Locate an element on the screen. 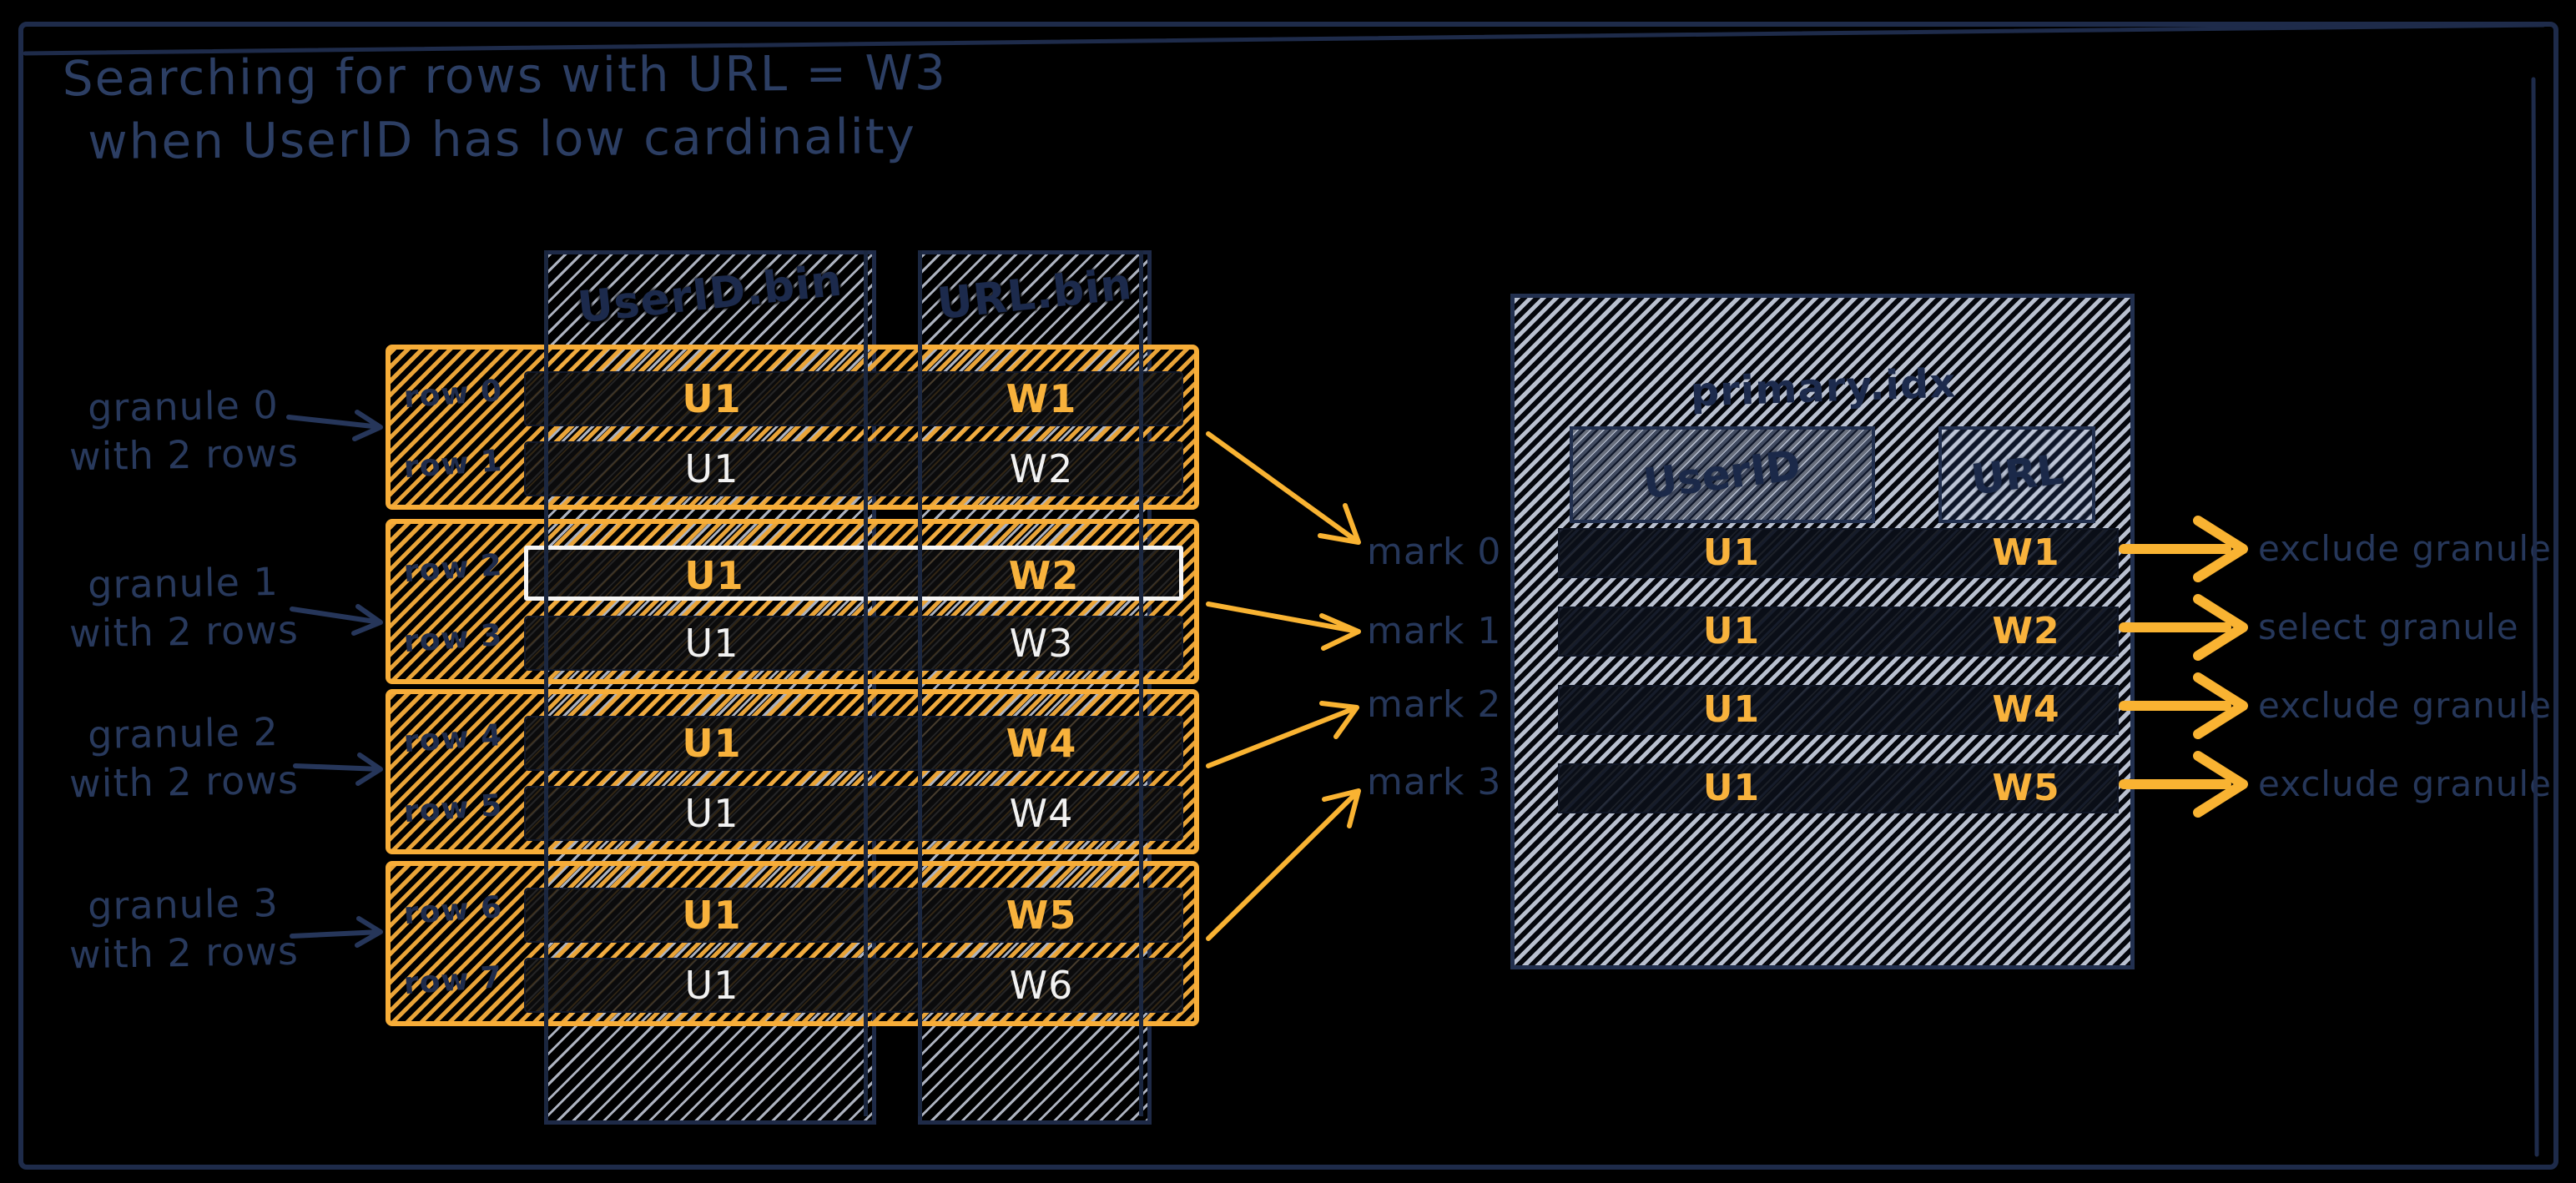 This screenshot has width=2576, height=1183. granule-1-label: granule 1 with 2 rows is located at coordinates (183, 607).